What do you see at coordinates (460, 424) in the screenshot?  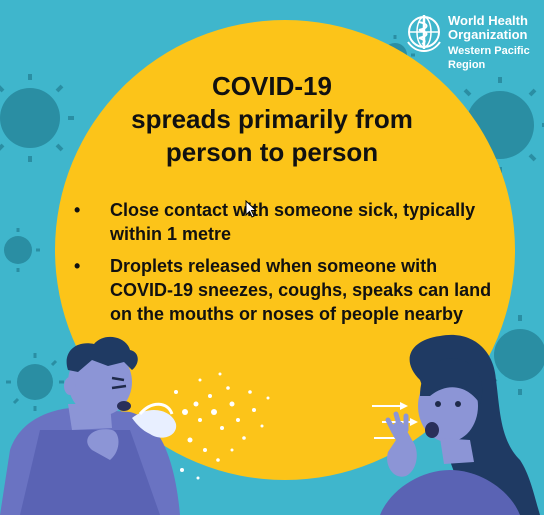 I see `startled-woman-illustration` at bounding box center [460, 424].